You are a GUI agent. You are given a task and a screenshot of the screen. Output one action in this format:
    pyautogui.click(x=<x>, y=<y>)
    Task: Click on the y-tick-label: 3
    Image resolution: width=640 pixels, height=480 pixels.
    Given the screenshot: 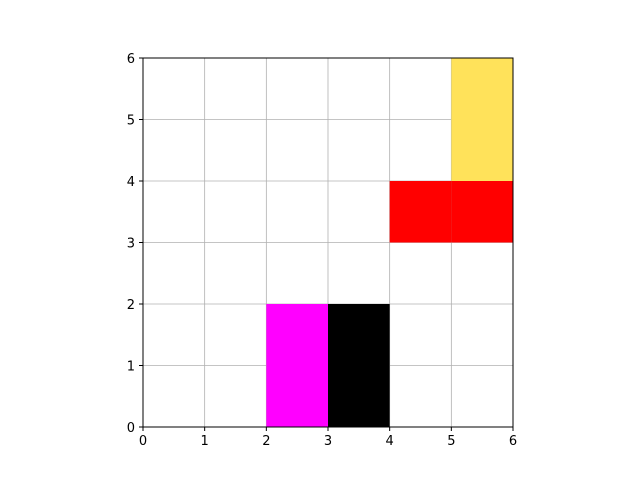 What is the action you would take?
    pyautogui.click(x=131, y=244)
    